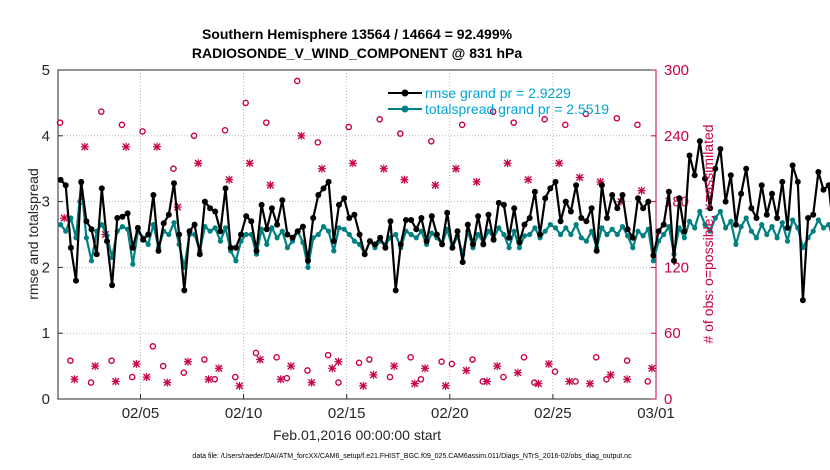  I want to click on y-right-tick-label: 300, so click(676, 70).